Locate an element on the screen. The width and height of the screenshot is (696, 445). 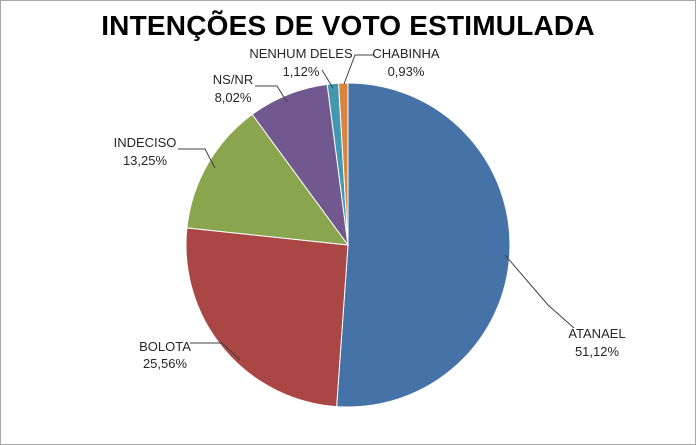
pie-slice-bolota is located at coordinates (267, 317).